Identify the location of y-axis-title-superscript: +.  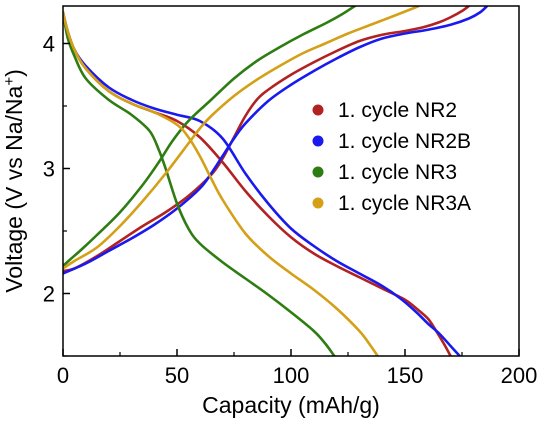
(9, 81).